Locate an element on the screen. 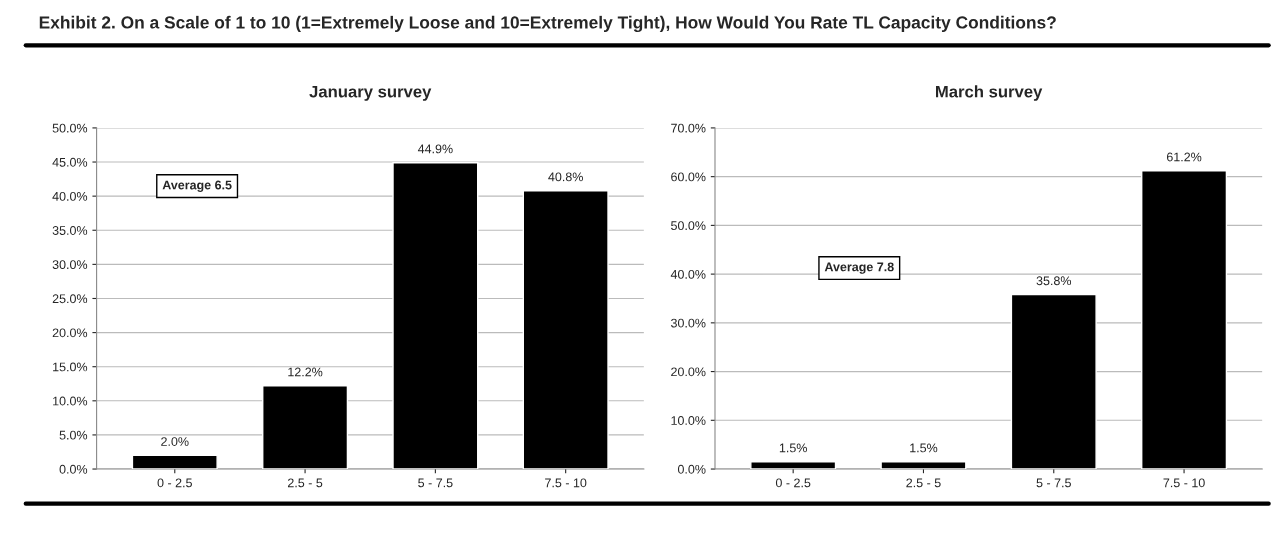  annotation: Average 7.8 is located at coordinates (859, 268).